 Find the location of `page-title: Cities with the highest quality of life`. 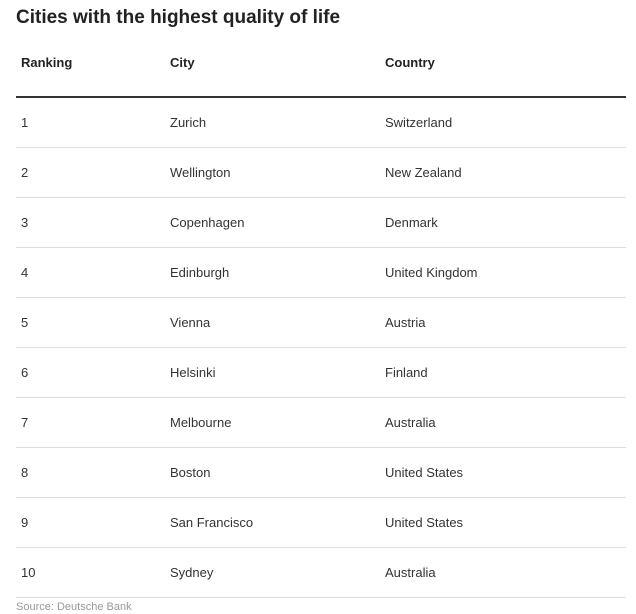

page-title: Cities with the highest quality of life is located at coordinates (178, 17).